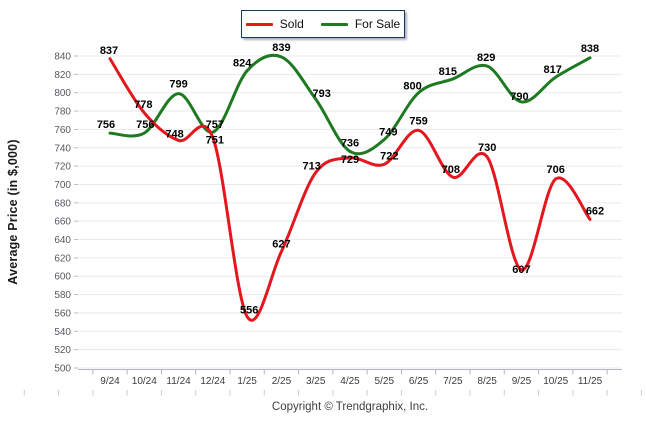 The width and height of the screenshot is (646, 434). What do you see at coordinates (451, 170) in the screenshot?
I see `sold-value-label: 708` at bounding box center [451, 170].